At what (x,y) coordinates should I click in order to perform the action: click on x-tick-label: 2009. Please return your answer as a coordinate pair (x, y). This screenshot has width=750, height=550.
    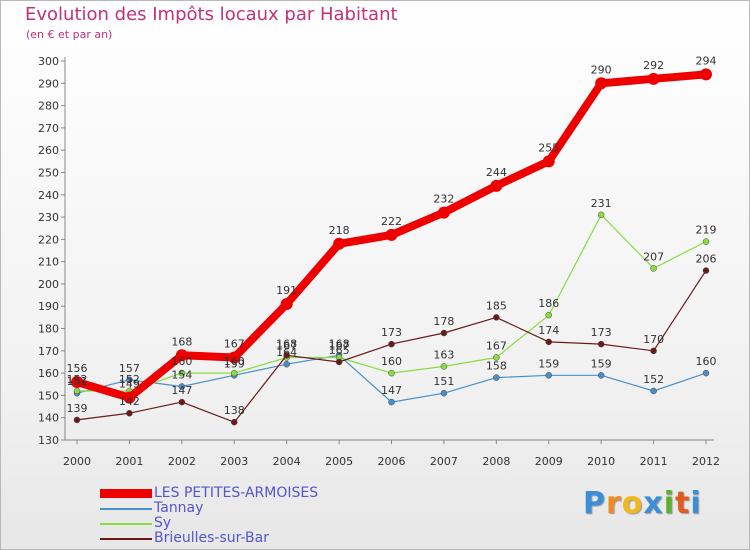
    Looking at the image, I should click on (549, 461).